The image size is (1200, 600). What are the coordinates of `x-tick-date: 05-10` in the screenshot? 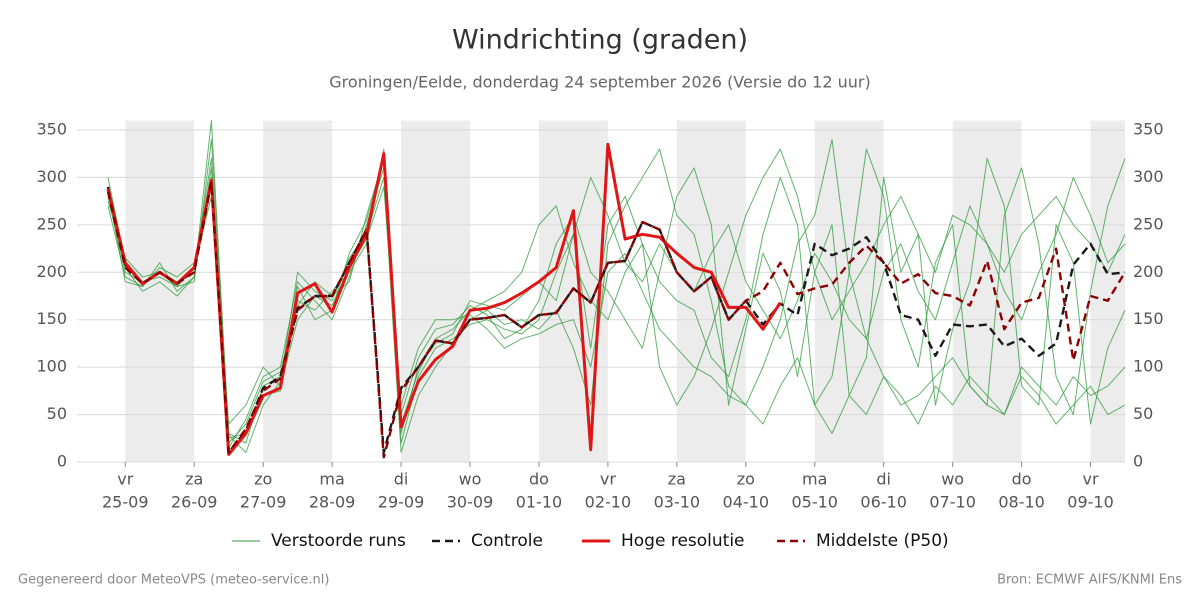 It's located at (814, 502).